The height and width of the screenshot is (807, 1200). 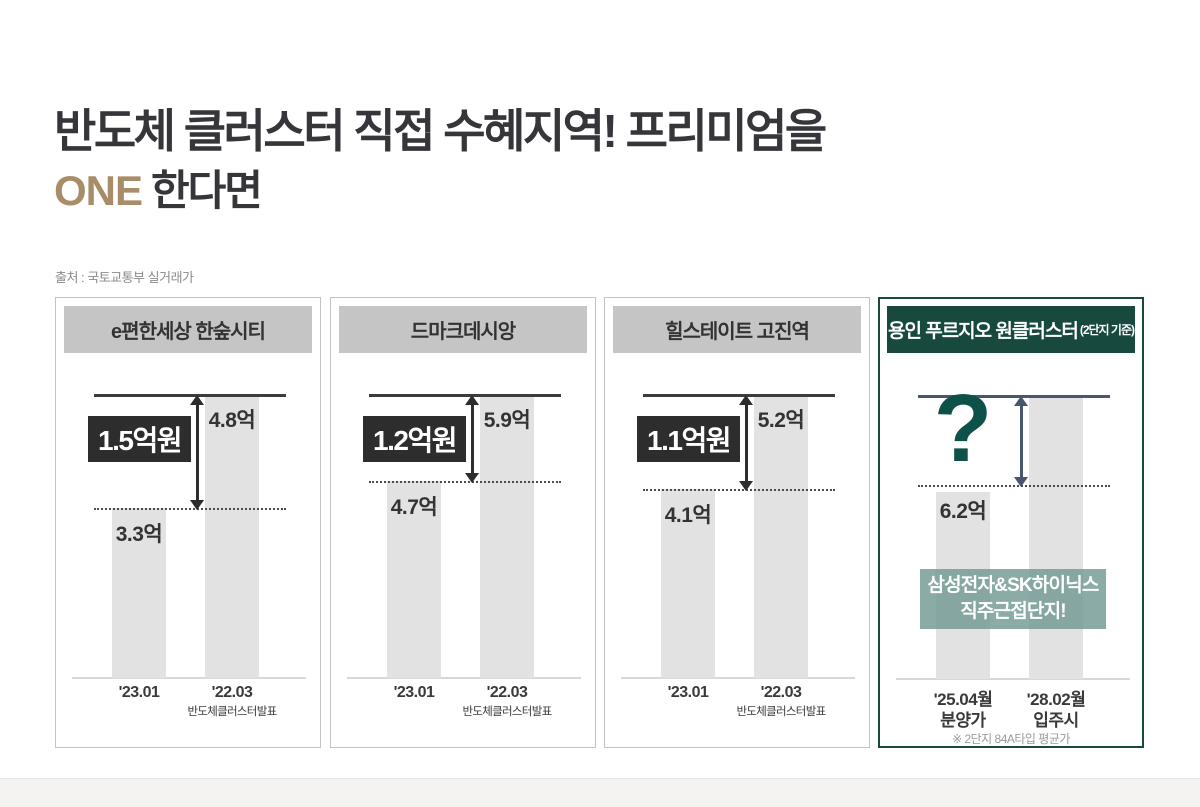 What do you see at coordinates (963, 720) in the screenshot?
I see `x-sublabel-sale: 분양가` at bounding box center [963, 720].